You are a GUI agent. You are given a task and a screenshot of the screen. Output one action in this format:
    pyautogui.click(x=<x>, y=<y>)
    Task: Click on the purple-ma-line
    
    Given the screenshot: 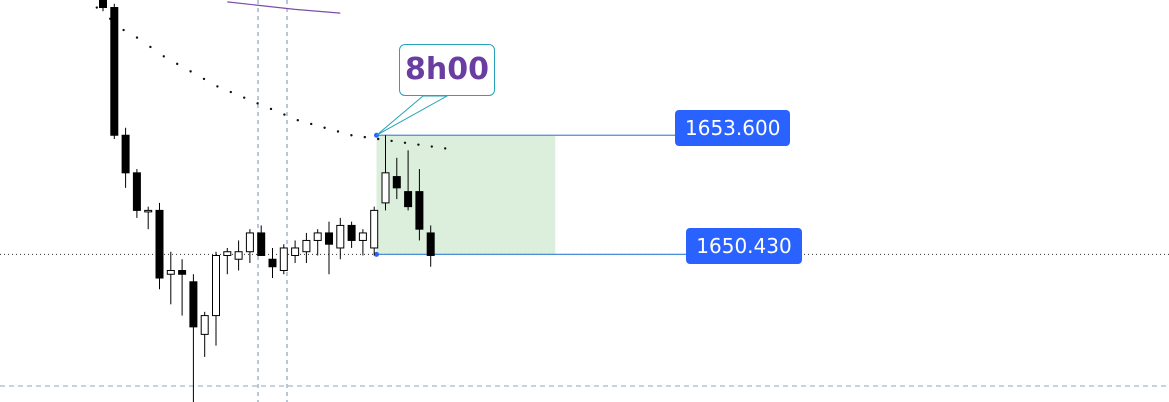 What is the action you would take?
    pyautogui.click(x=284, y=7)
    